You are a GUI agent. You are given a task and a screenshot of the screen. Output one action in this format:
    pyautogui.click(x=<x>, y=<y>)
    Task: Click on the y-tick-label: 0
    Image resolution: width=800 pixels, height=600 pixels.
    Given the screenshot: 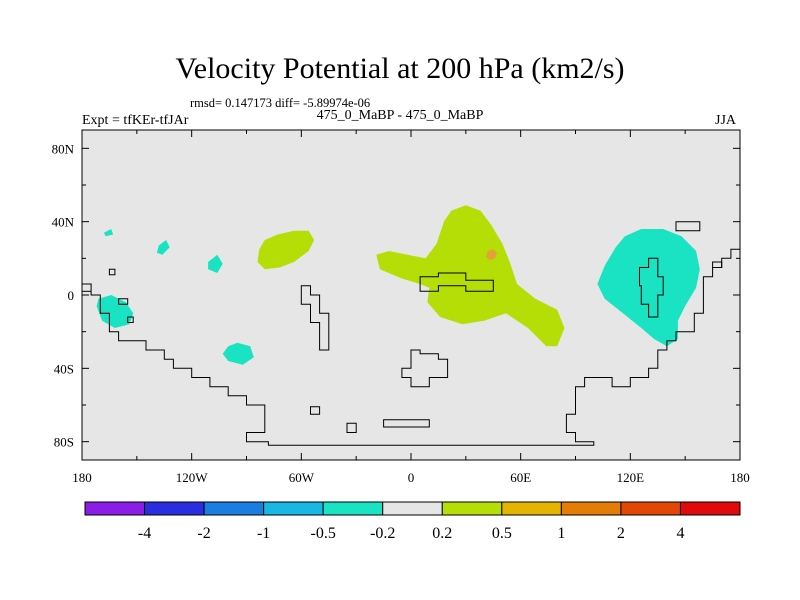 What is the action you would take?
    pyautogui.click(x=71, y=295)
    